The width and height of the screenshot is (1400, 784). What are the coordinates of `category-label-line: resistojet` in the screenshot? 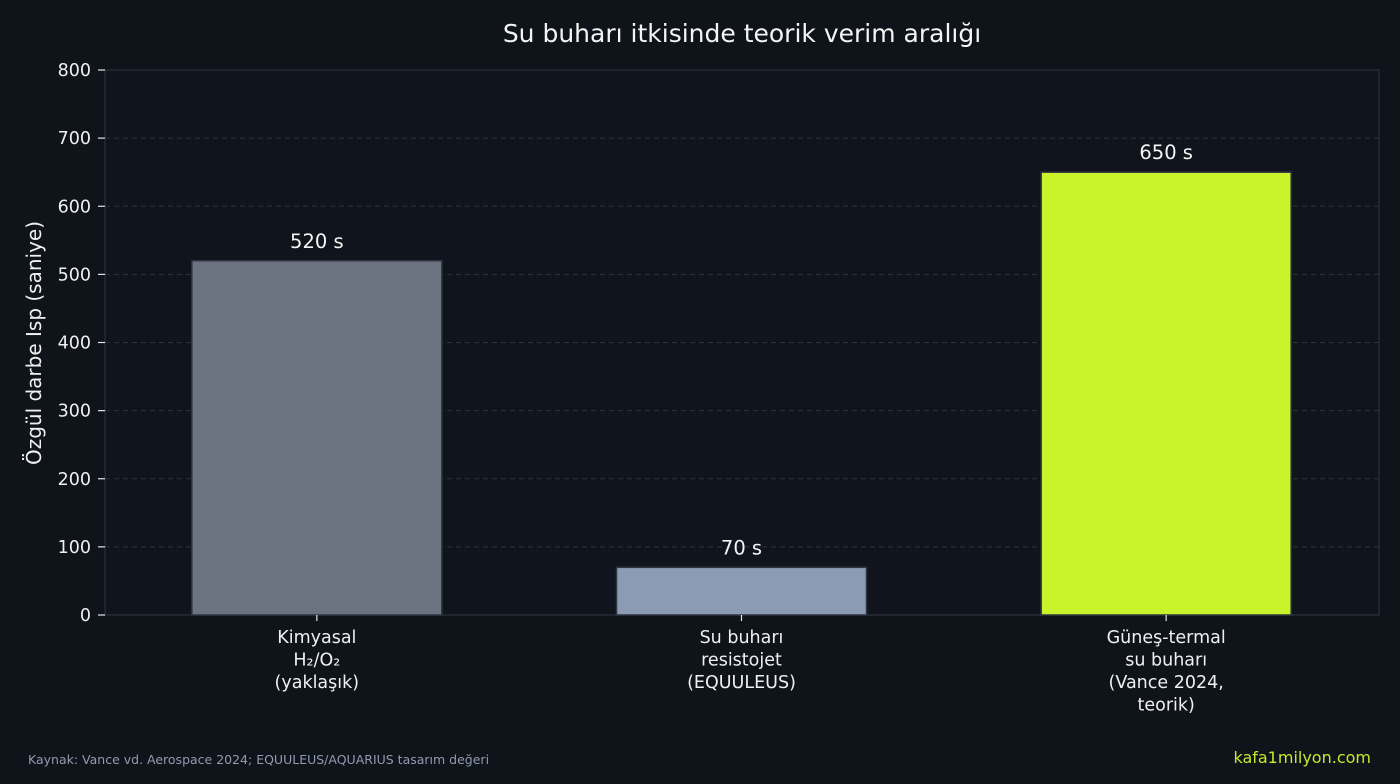 It's located at (741, 661).